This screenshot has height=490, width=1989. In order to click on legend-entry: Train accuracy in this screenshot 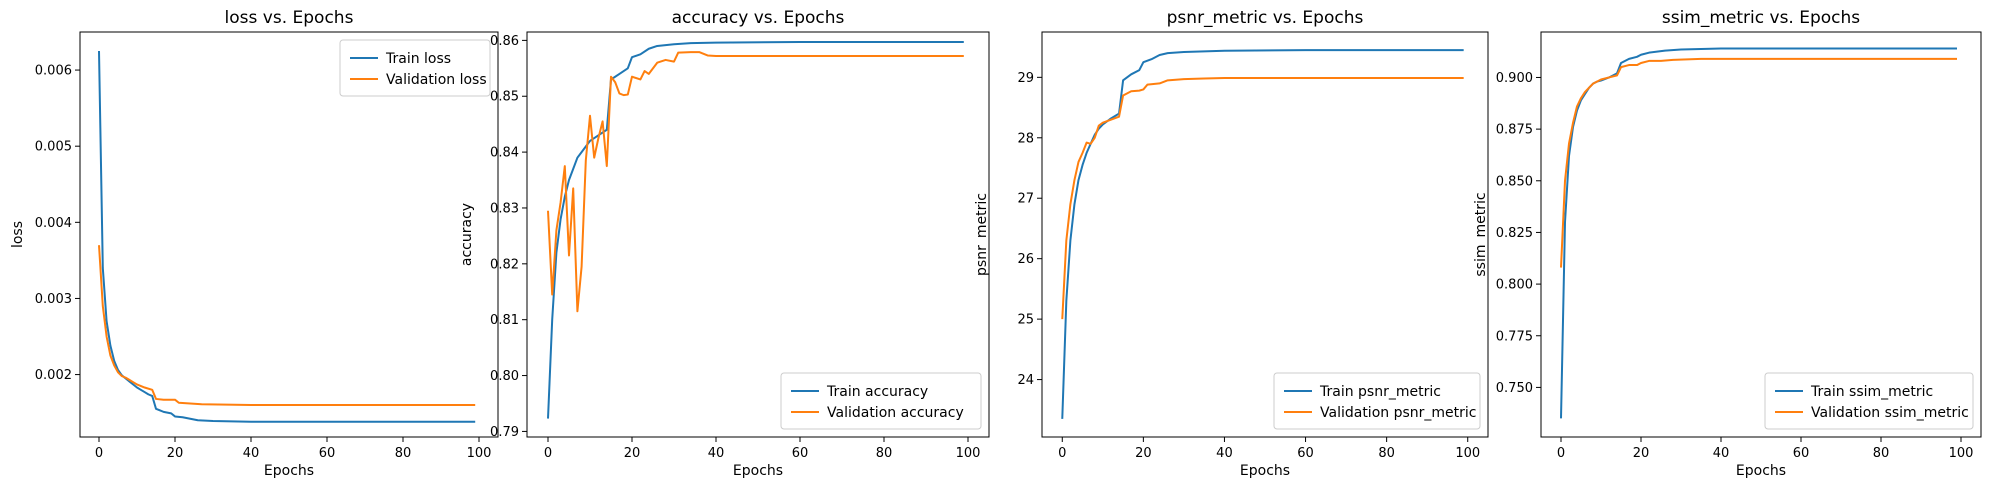, I will do `click(877, 392)`.